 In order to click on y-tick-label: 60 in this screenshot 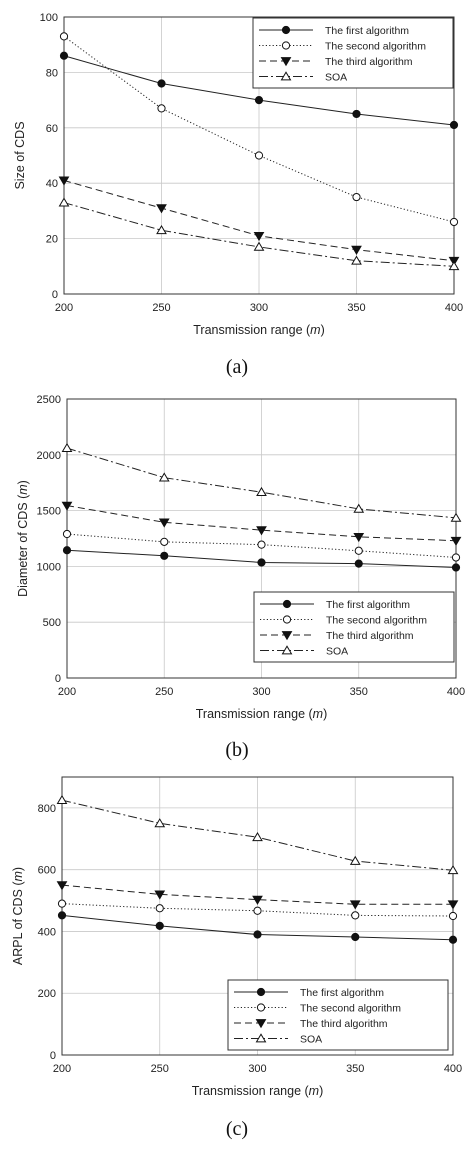, I will do `click(52, 129)`.